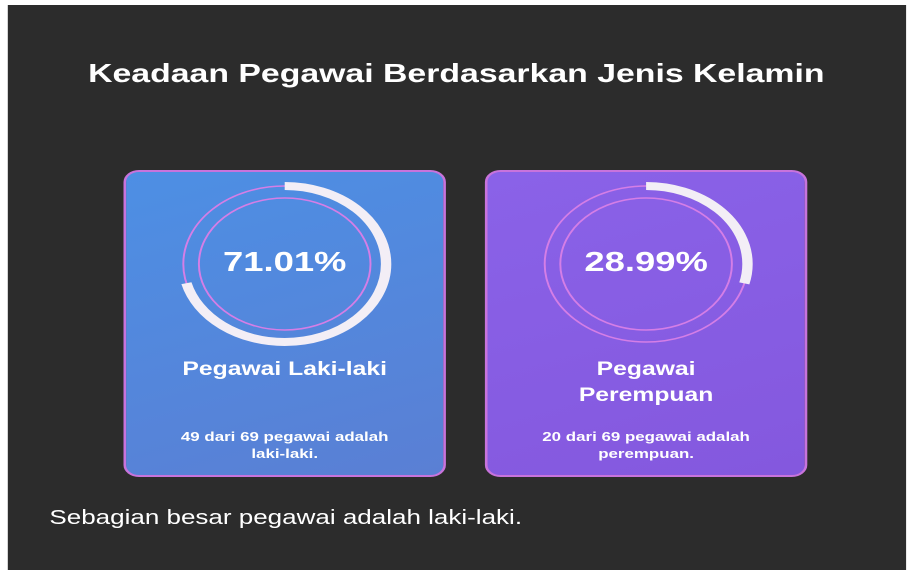 This screenshot has width=913, height=573. What do you see at coordinates (286, 518) in the screenshot?
I see `footer-text: Sebagian besar pegawai adalah laki-laki.` at bounding box center [286, 518].